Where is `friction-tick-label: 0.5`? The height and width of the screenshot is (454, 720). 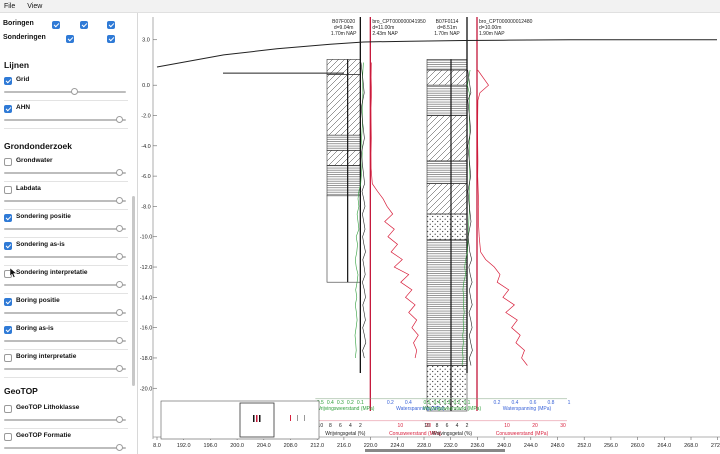
friction-tick-label: 0.5 is located at coordinates (427, 403).